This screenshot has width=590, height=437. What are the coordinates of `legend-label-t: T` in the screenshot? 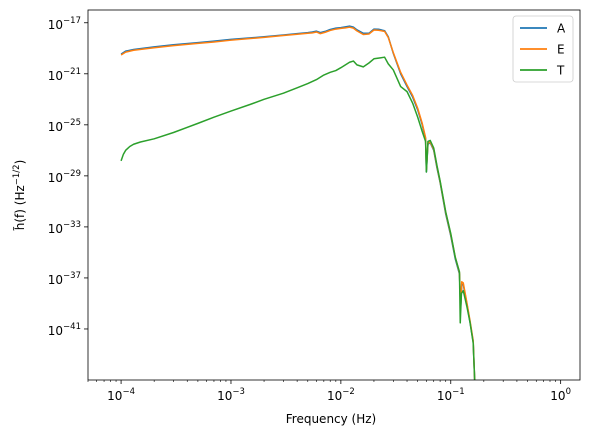 It's located at (560, 71).